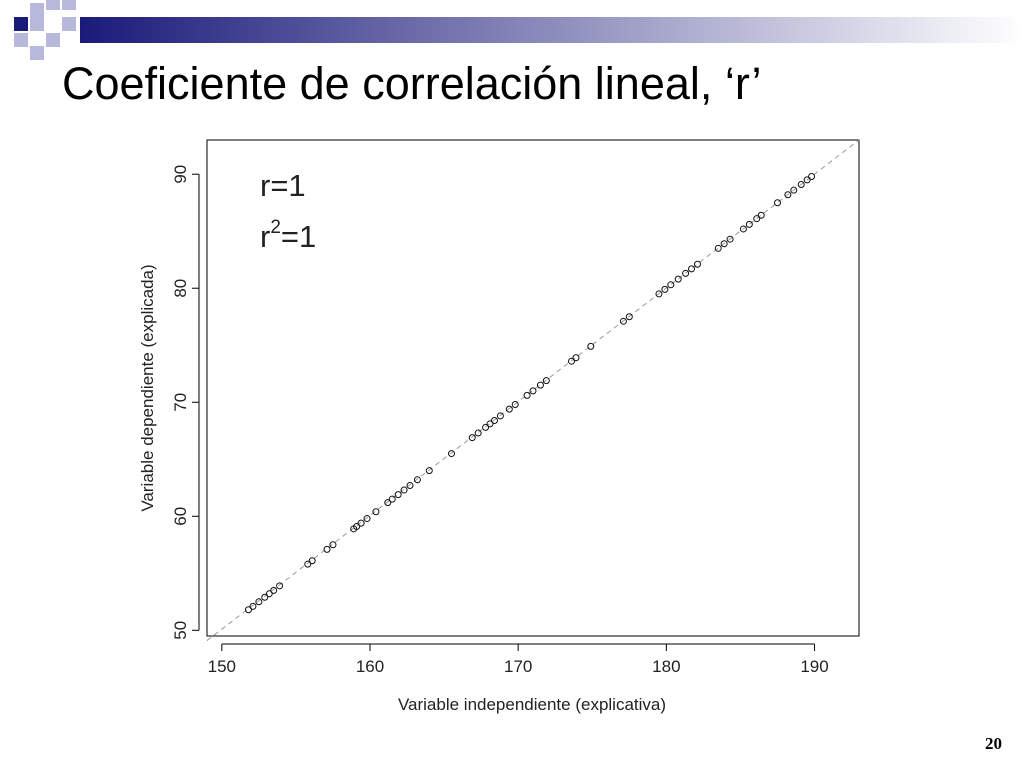 This screenshot has height=768, width=1024. Describe the element at coordinates (532, 704) in the screenshot. I see `x-axis-label: Variable independiente (explicativa)` at that location.